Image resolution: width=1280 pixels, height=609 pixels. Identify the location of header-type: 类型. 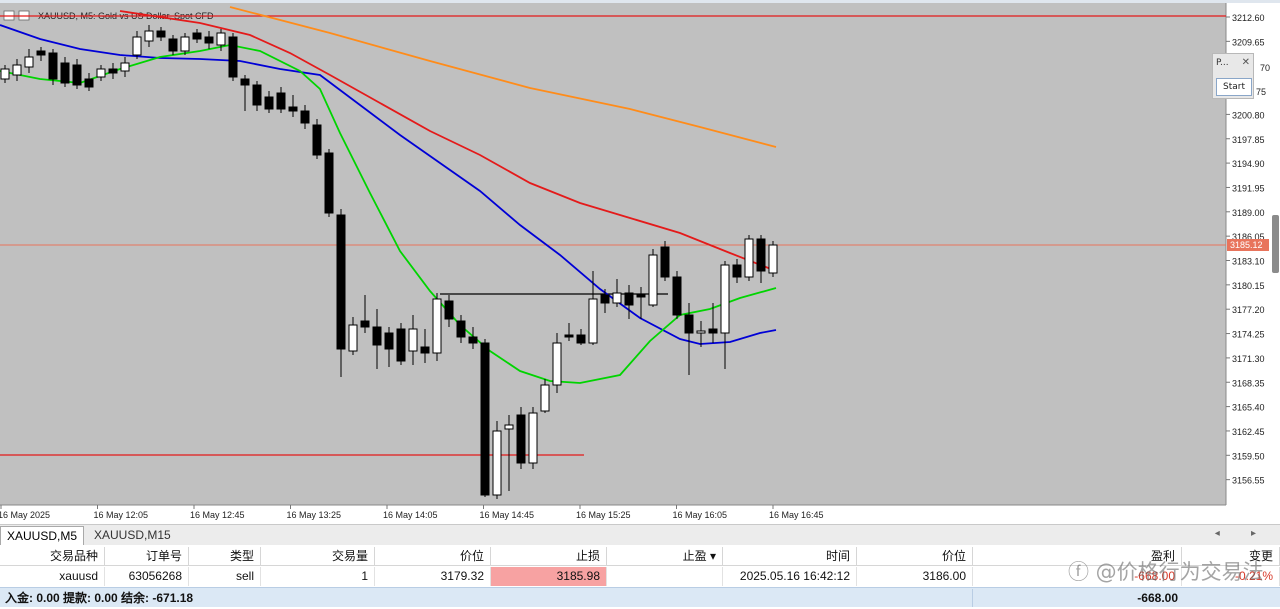
(225, 556).